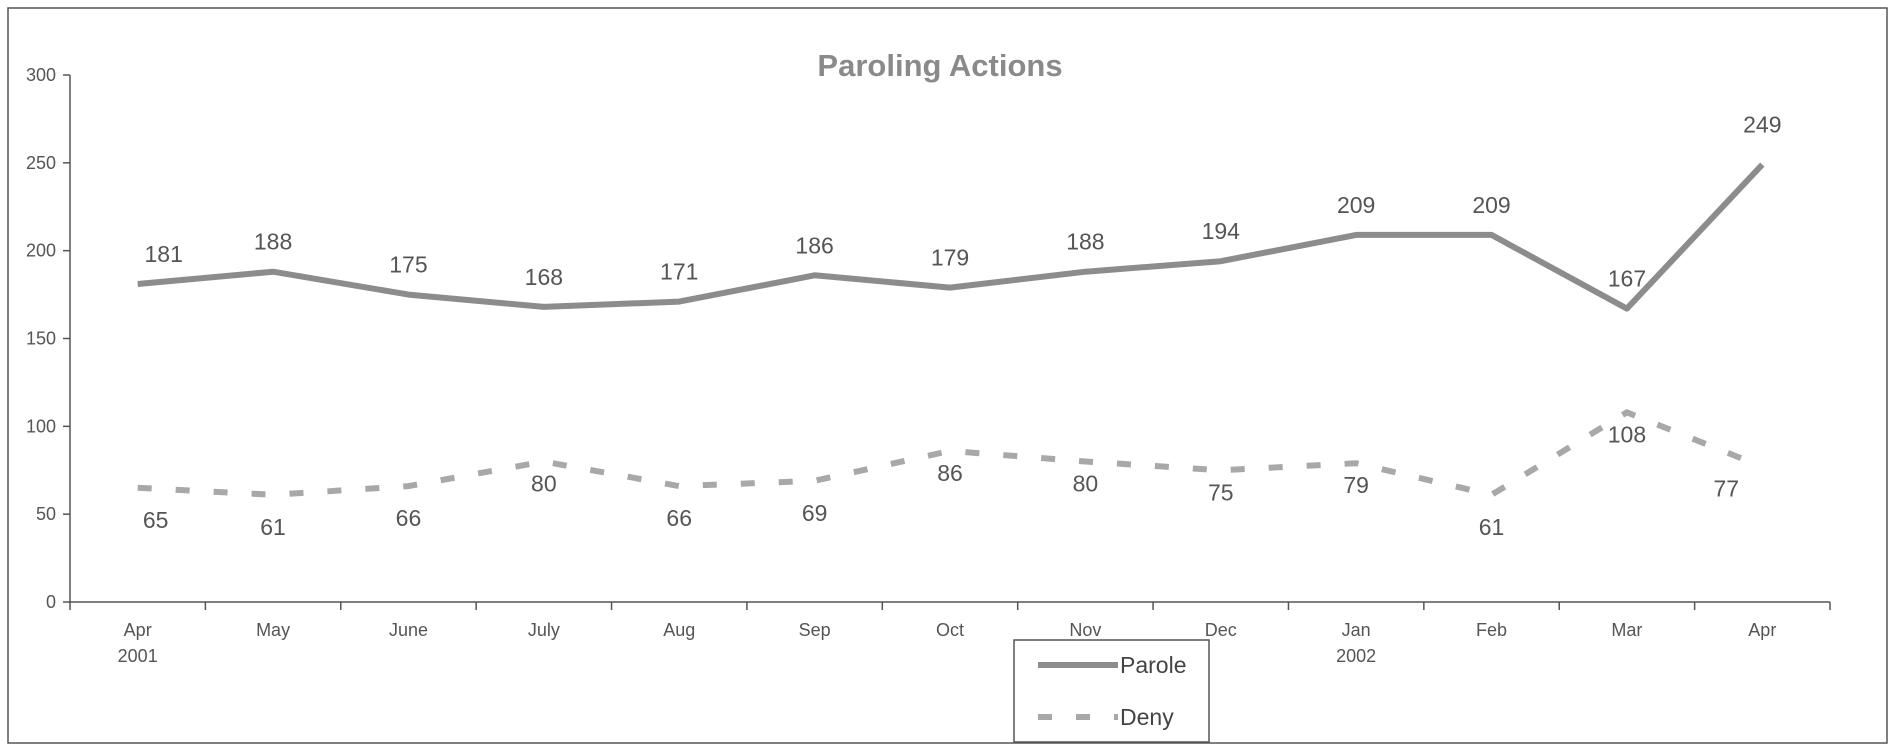 The height and width of the screenshot is (749, 1897). I want to click on y-tick-label: 0, so click(51, 602).